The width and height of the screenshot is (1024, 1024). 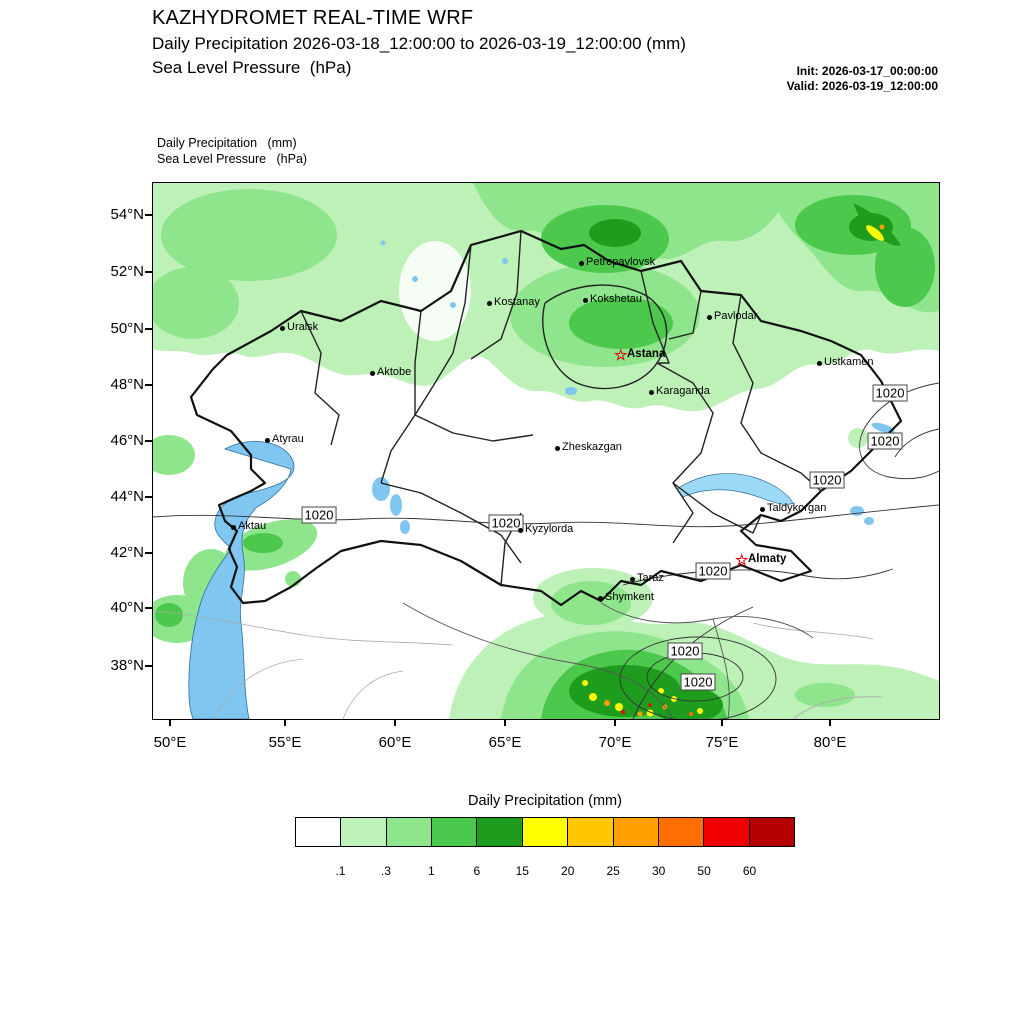 I want to click on city-label: Ustkamen, so click(x=849, y=362).